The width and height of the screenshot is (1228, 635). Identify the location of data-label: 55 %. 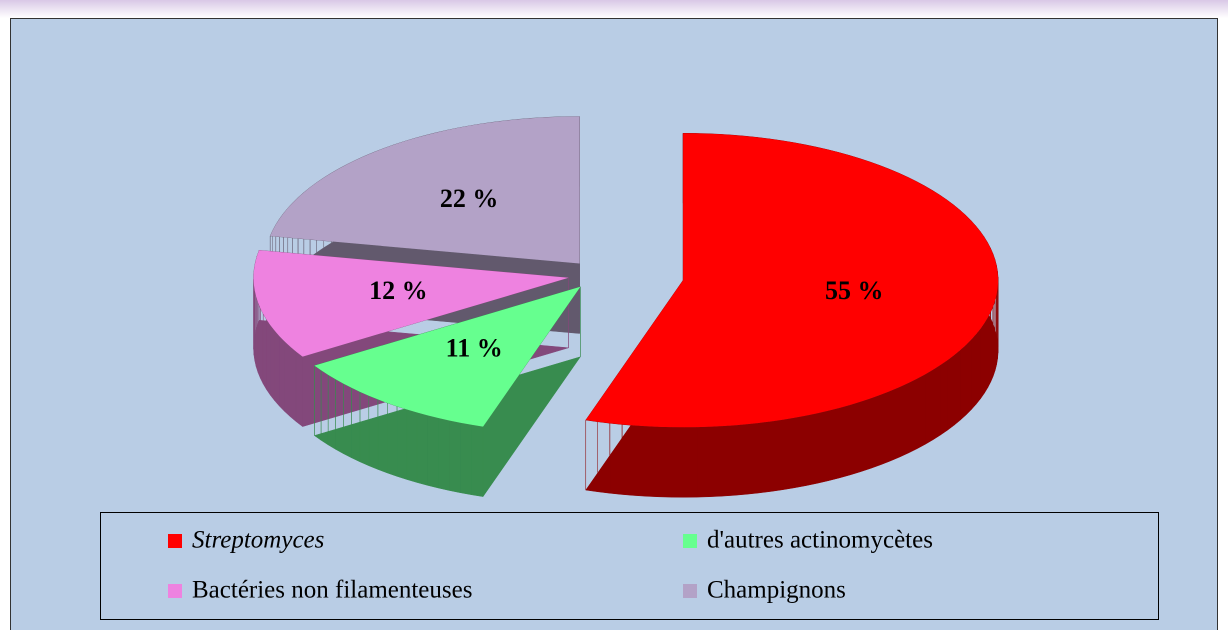
(854, 290).